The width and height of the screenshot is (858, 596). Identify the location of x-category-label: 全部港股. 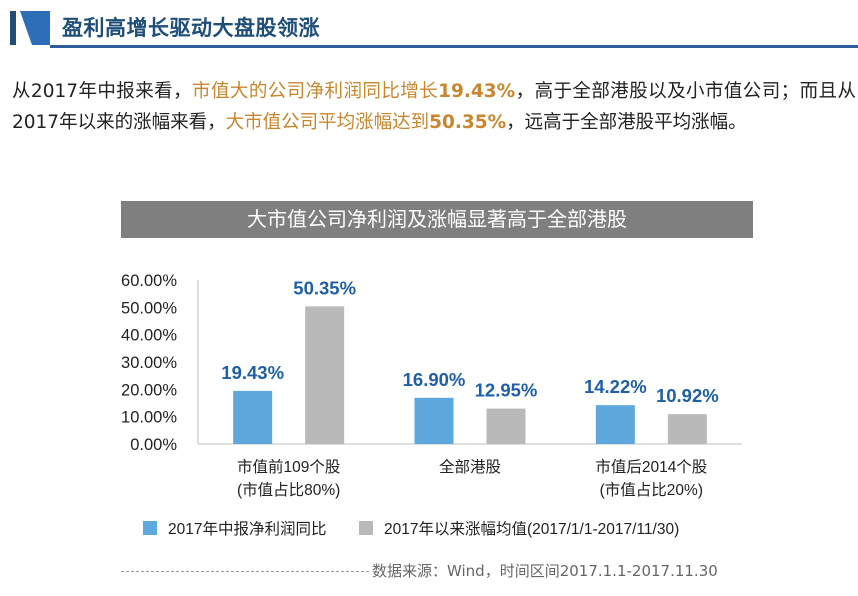
(470, 467).